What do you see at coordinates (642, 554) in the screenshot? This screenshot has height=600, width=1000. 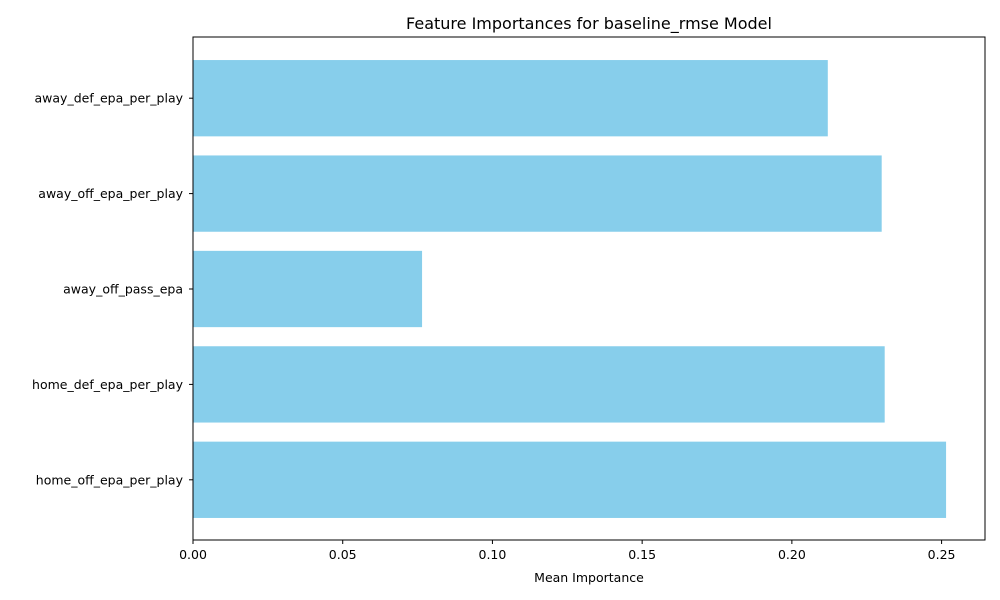 I see `x-tick-label: 0.15` at bounding box center [642, 554].